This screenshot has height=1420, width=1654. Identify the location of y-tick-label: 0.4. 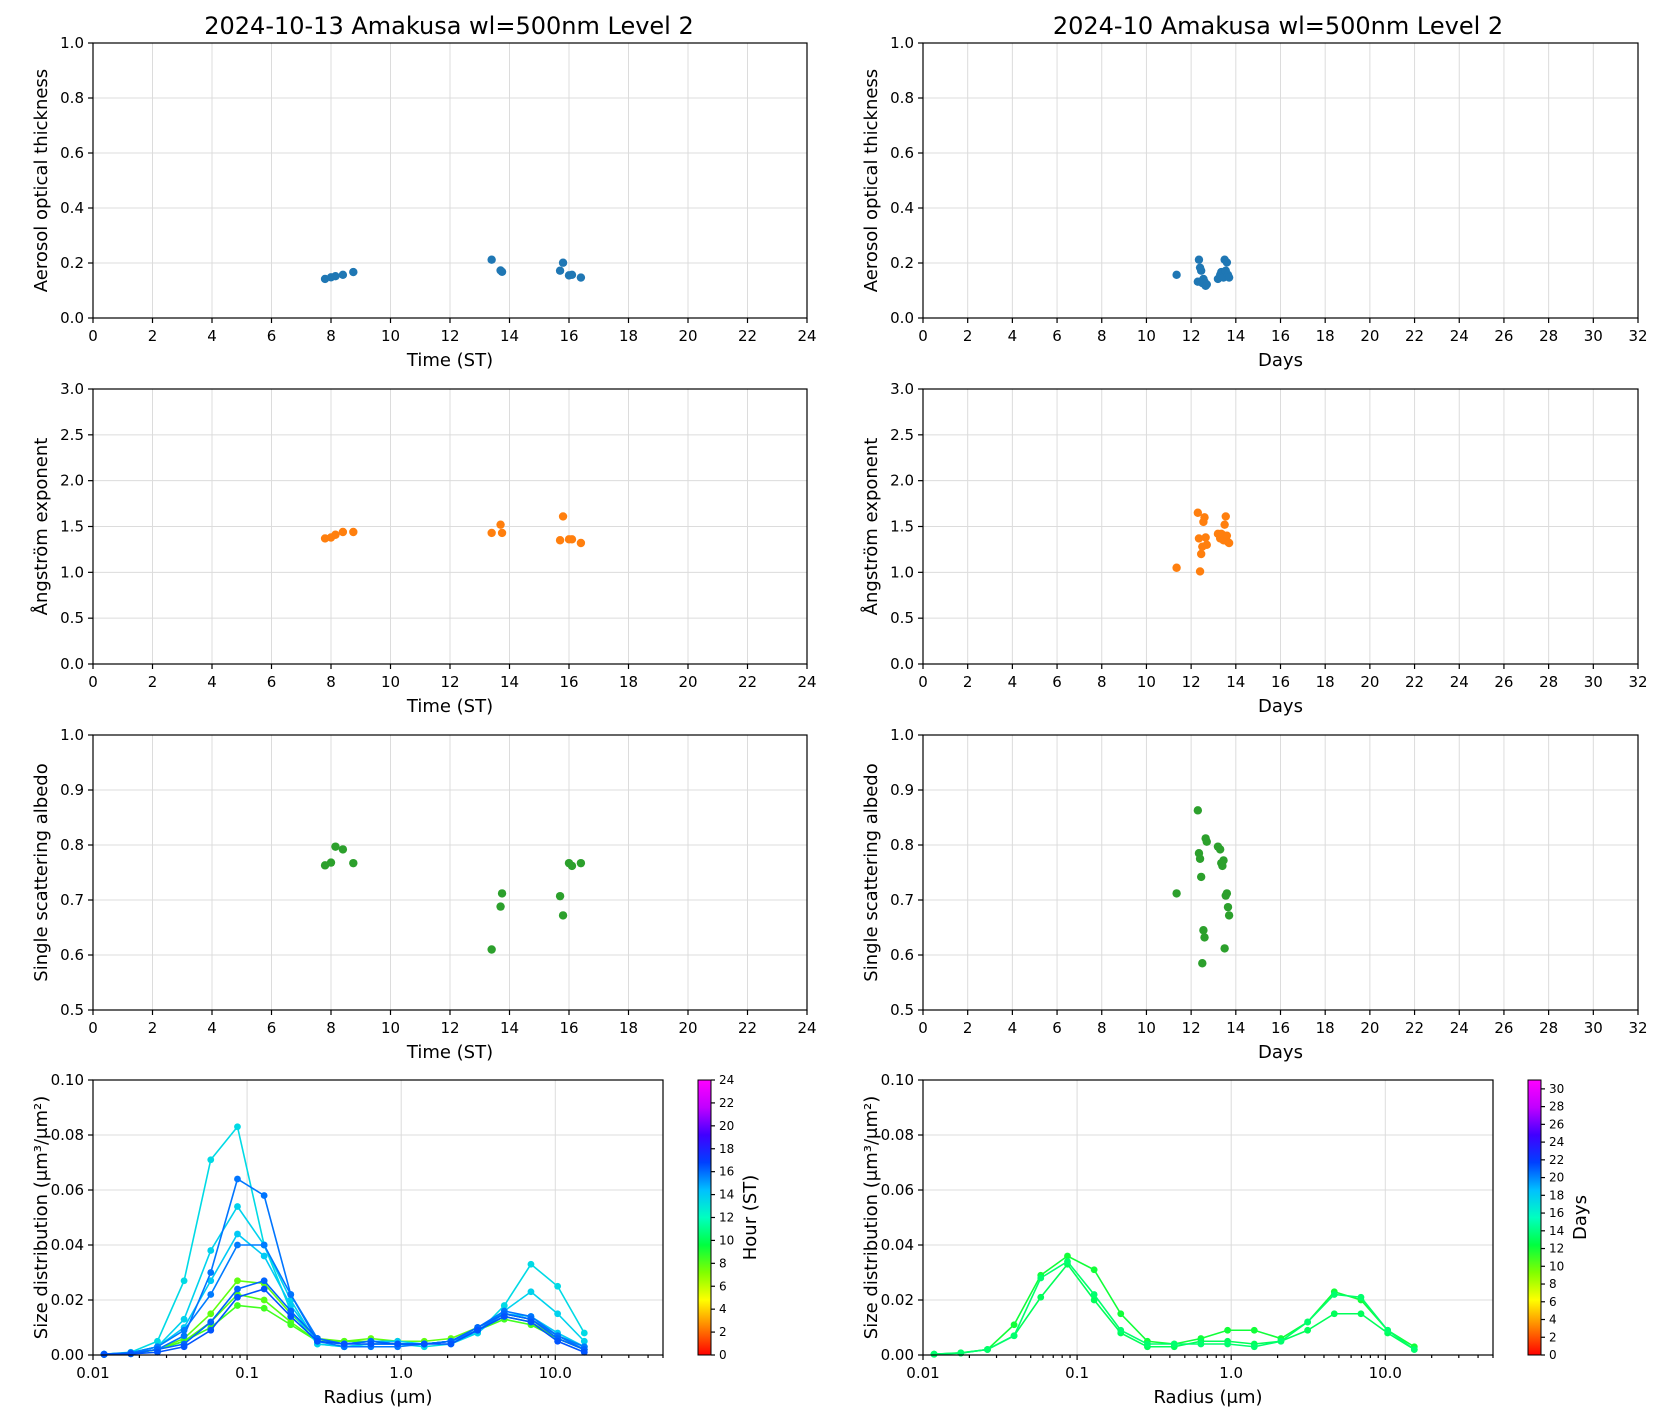
(72, 208).